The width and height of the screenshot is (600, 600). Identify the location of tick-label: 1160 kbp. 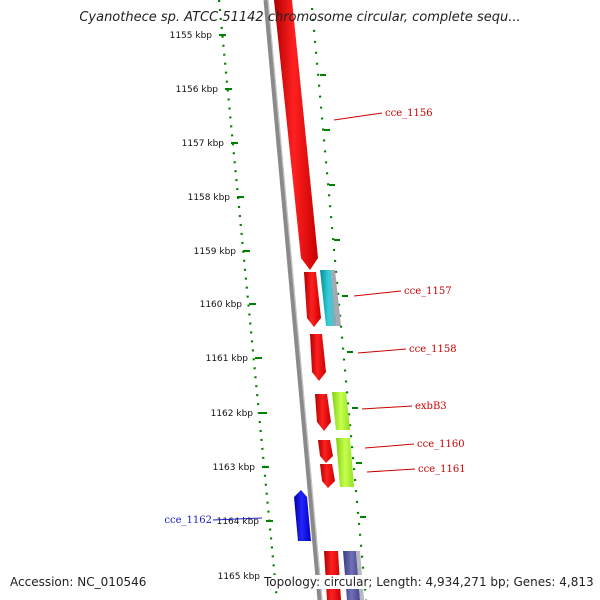
(221, 305).